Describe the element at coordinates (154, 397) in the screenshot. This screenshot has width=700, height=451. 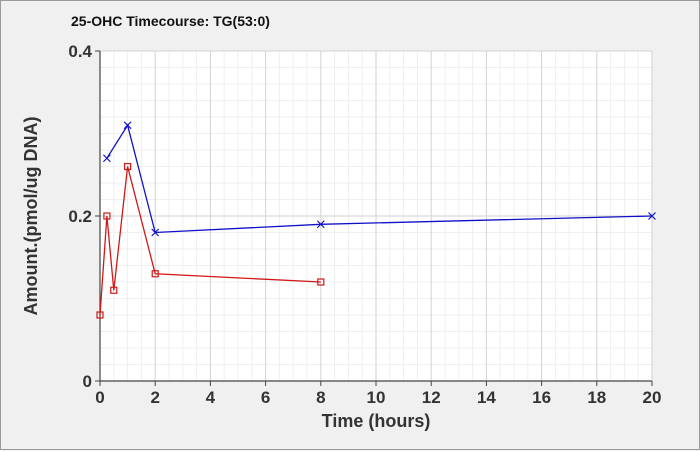
I see `x-tick-label: 2` at that location.